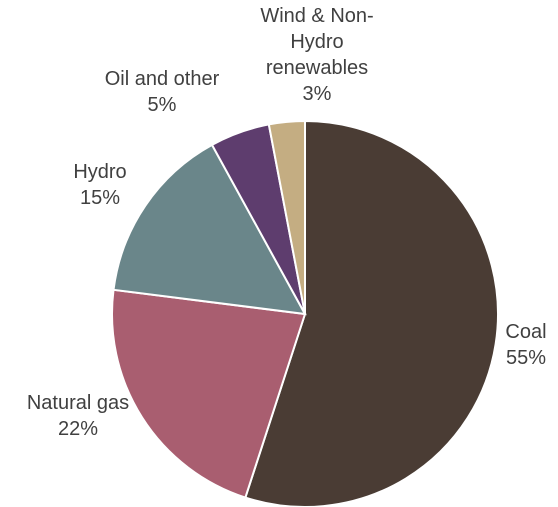 The image size is (558, 507). What do you see at coordinates (526, 358) in the screenshot?
I see `slice-percent: 55%` at bounding box center [526, 358].